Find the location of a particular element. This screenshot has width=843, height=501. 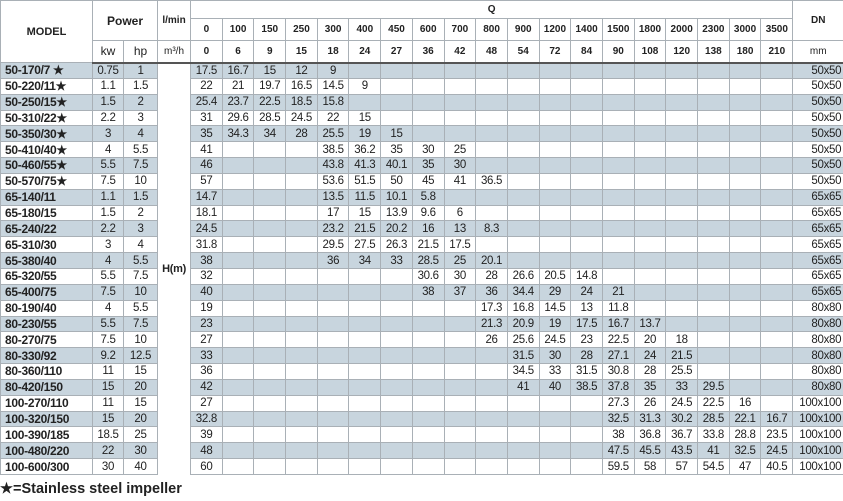

hp-cell: 15 is located at coordinates (141, 372).